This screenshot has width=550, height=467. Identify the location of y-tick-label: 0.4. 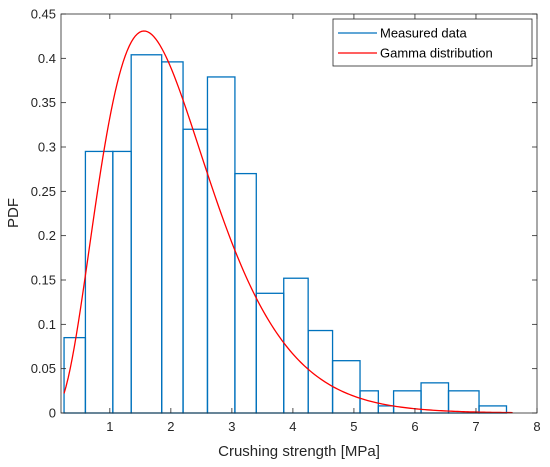
(47, 58).